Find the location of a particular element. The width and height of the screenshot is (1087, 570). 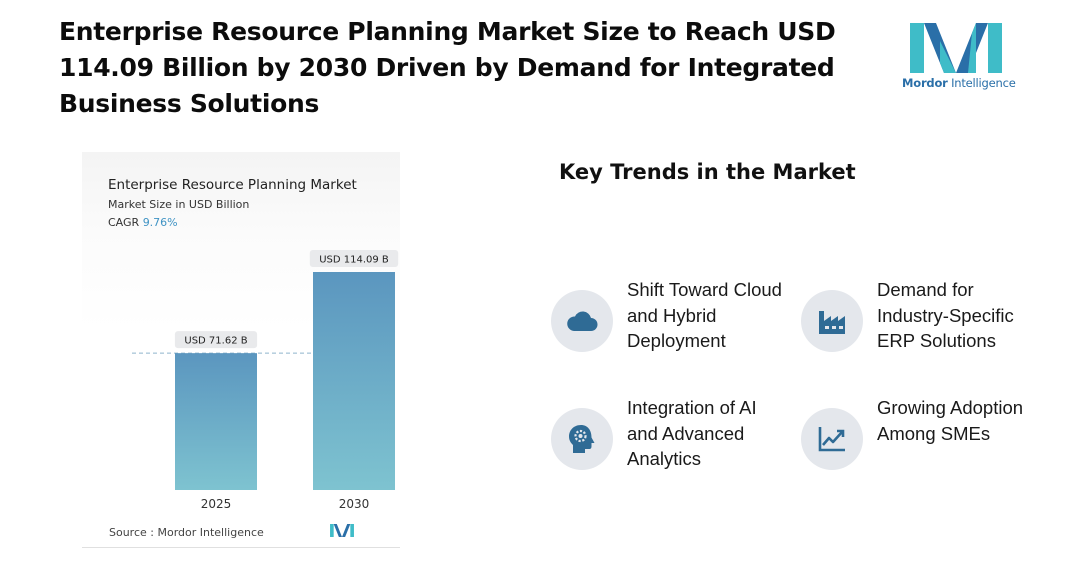

chart-subtitle: Market Size in USD Billion is located at coordinates (179, 204).